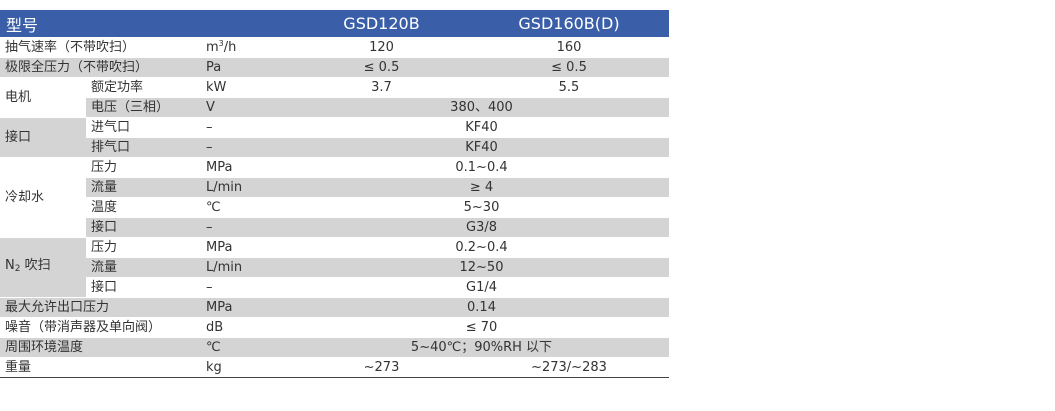 Image resolution: width=1055 pixels, height=411 pixels. I want to click on value-shared: 0.14, so click(481, 307).